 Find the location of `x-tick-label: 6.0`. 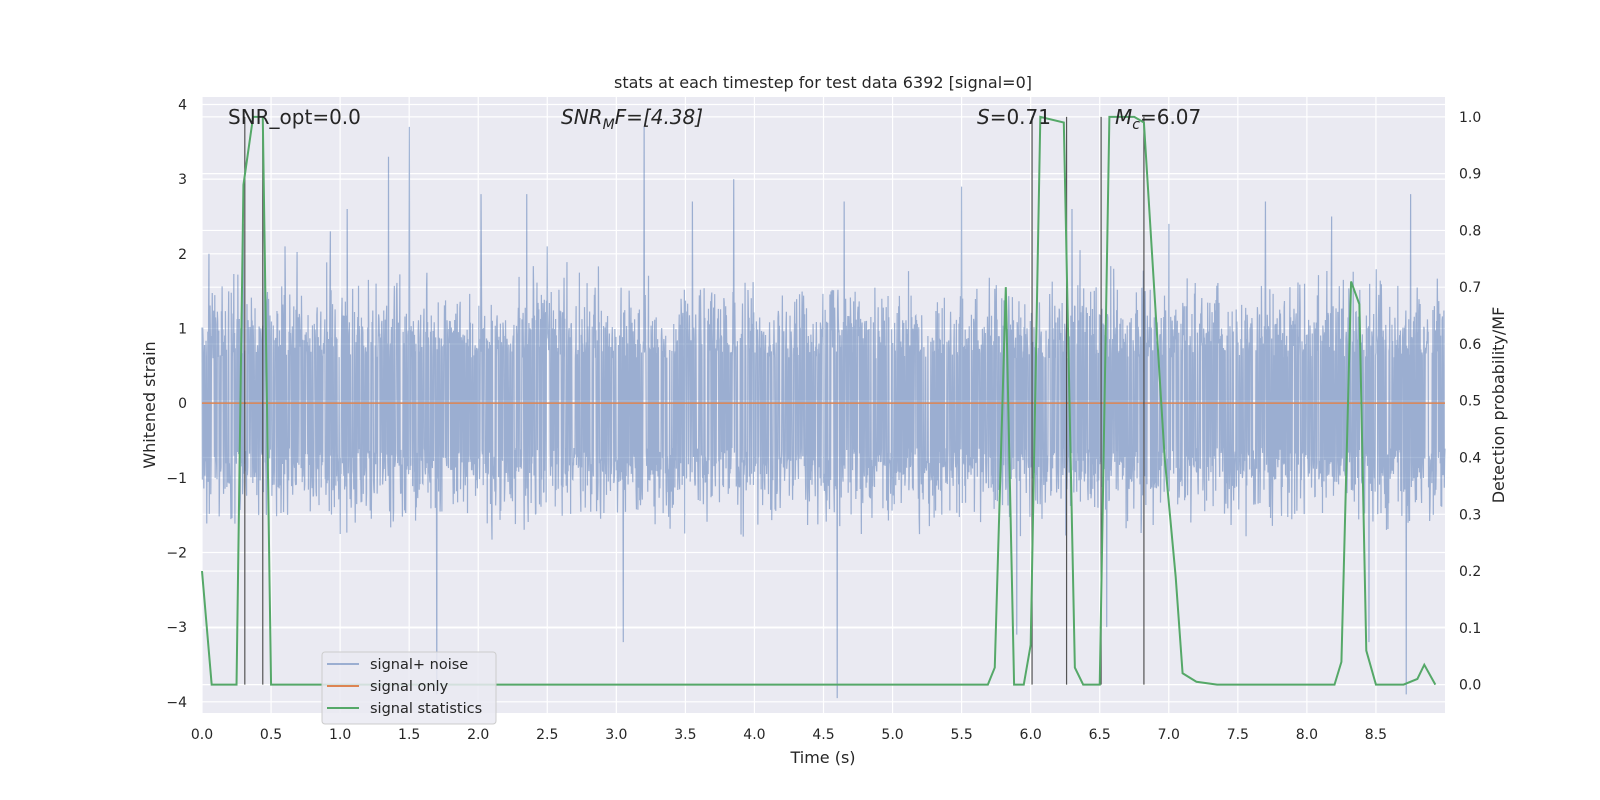

x-tick-label: 6.0 is located at coordinates (1031, 735).